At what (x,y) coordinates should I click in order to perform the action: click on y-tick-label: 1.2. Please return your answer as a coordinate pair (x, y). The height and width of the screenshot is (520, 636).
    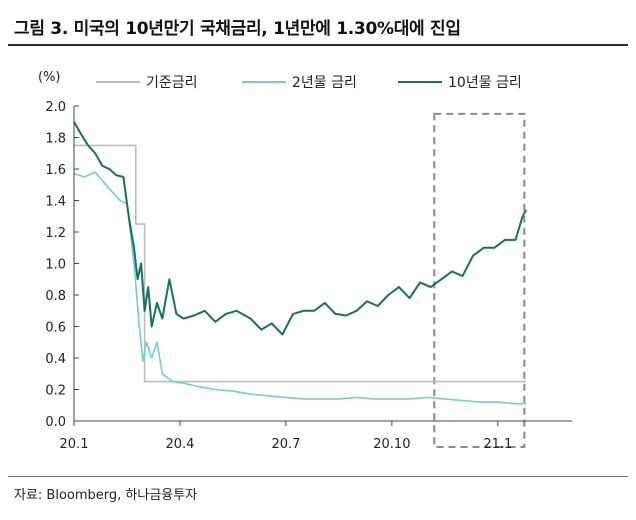
    Looking at the image, I should click on (55, 233).